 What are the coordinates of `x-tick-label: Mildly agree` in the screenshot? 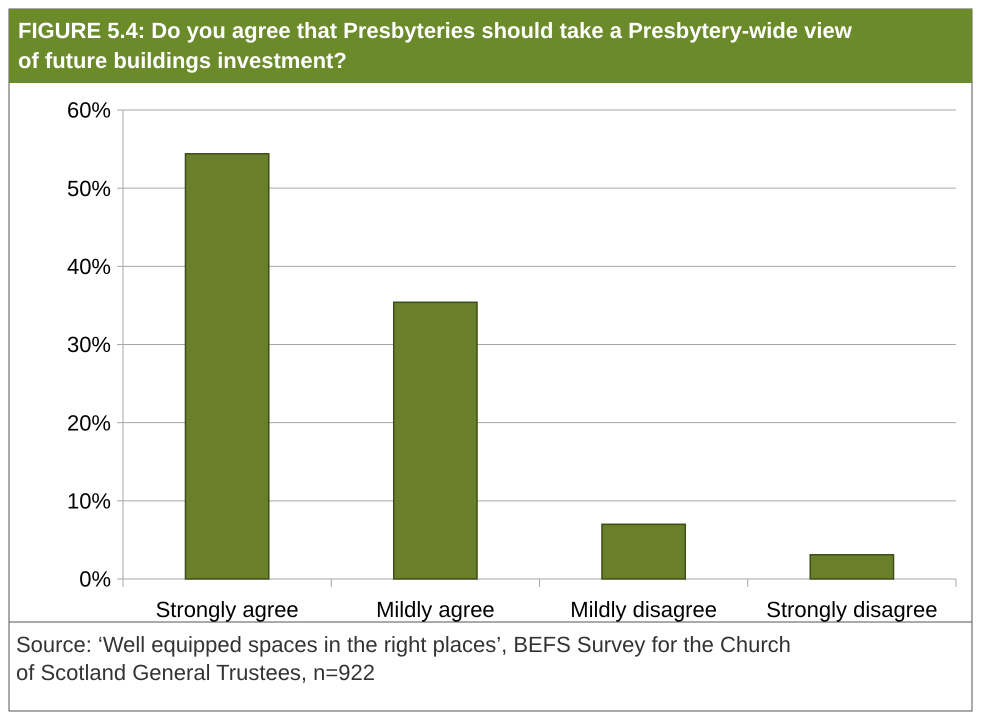 It's located at (435, 609).